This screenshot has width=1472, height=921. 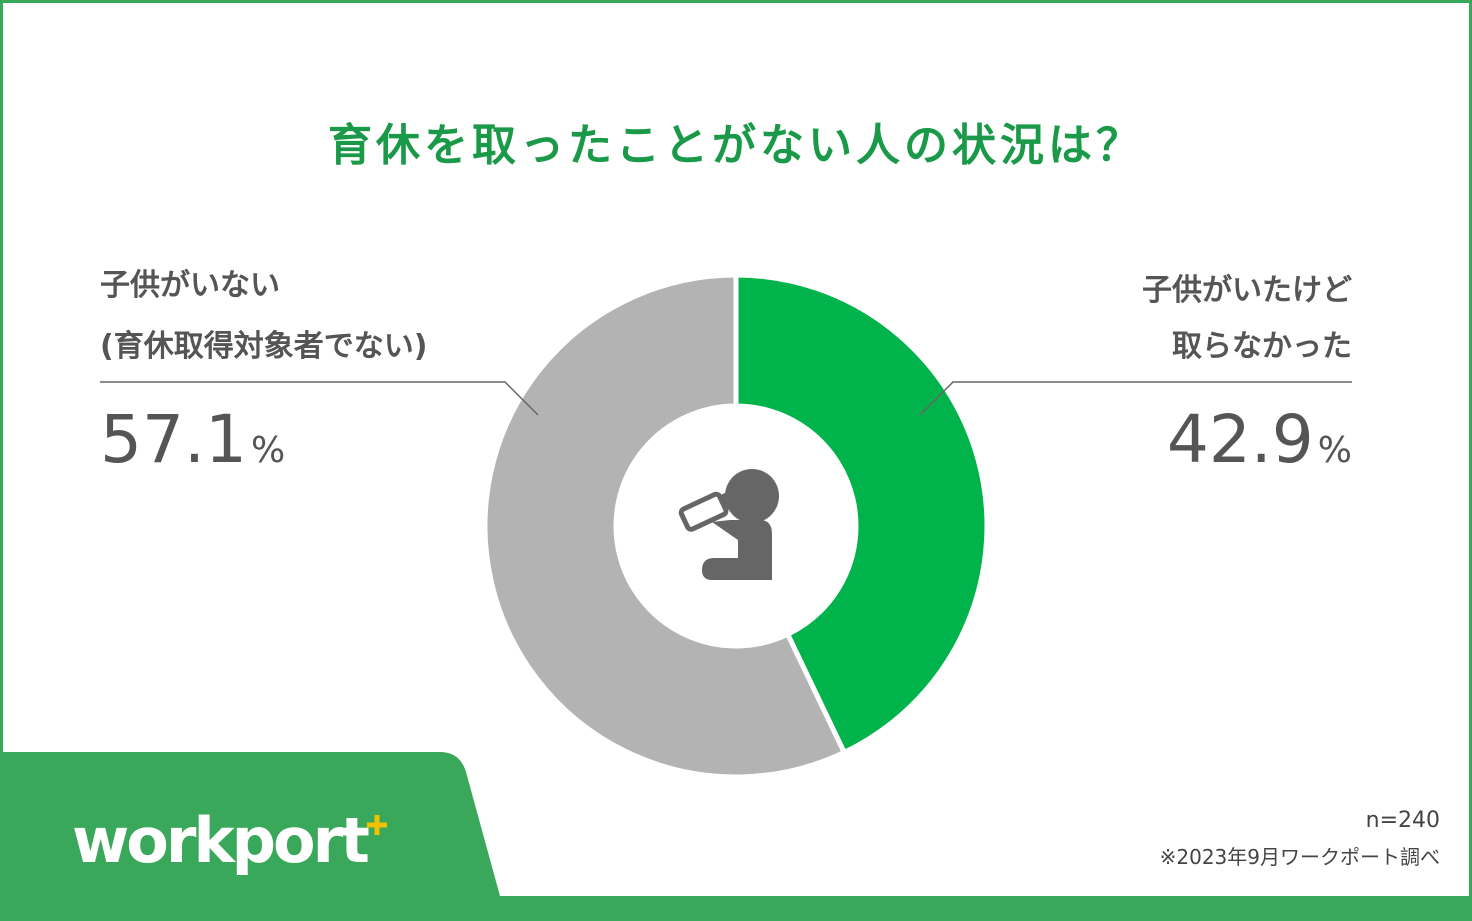 What do you see at coordinates (736, 145) in the screenshot?
I see `chart-title: 育休を取ったことがない人の状況は？` at bounding box center [736, 145].